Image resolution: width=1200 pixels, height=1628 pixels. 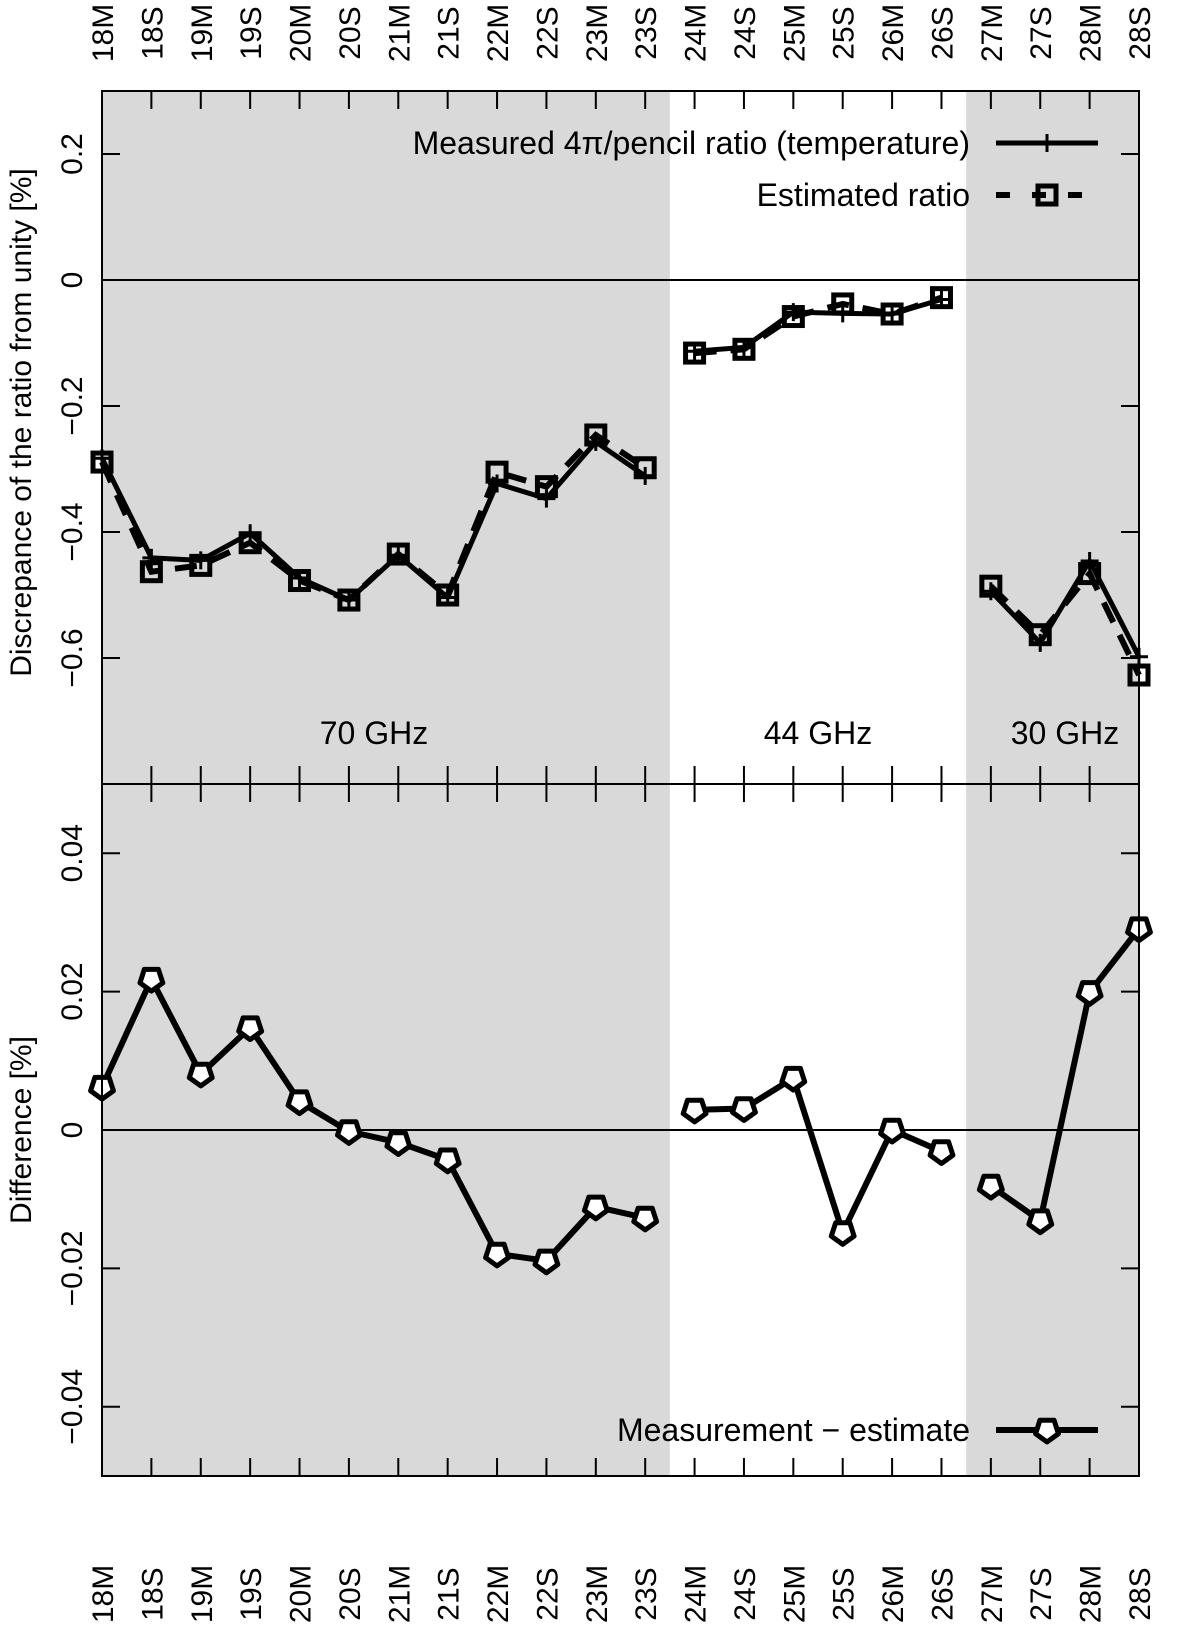 I want to click on measured-ratio-point-21M, so click(x=398, y=555).